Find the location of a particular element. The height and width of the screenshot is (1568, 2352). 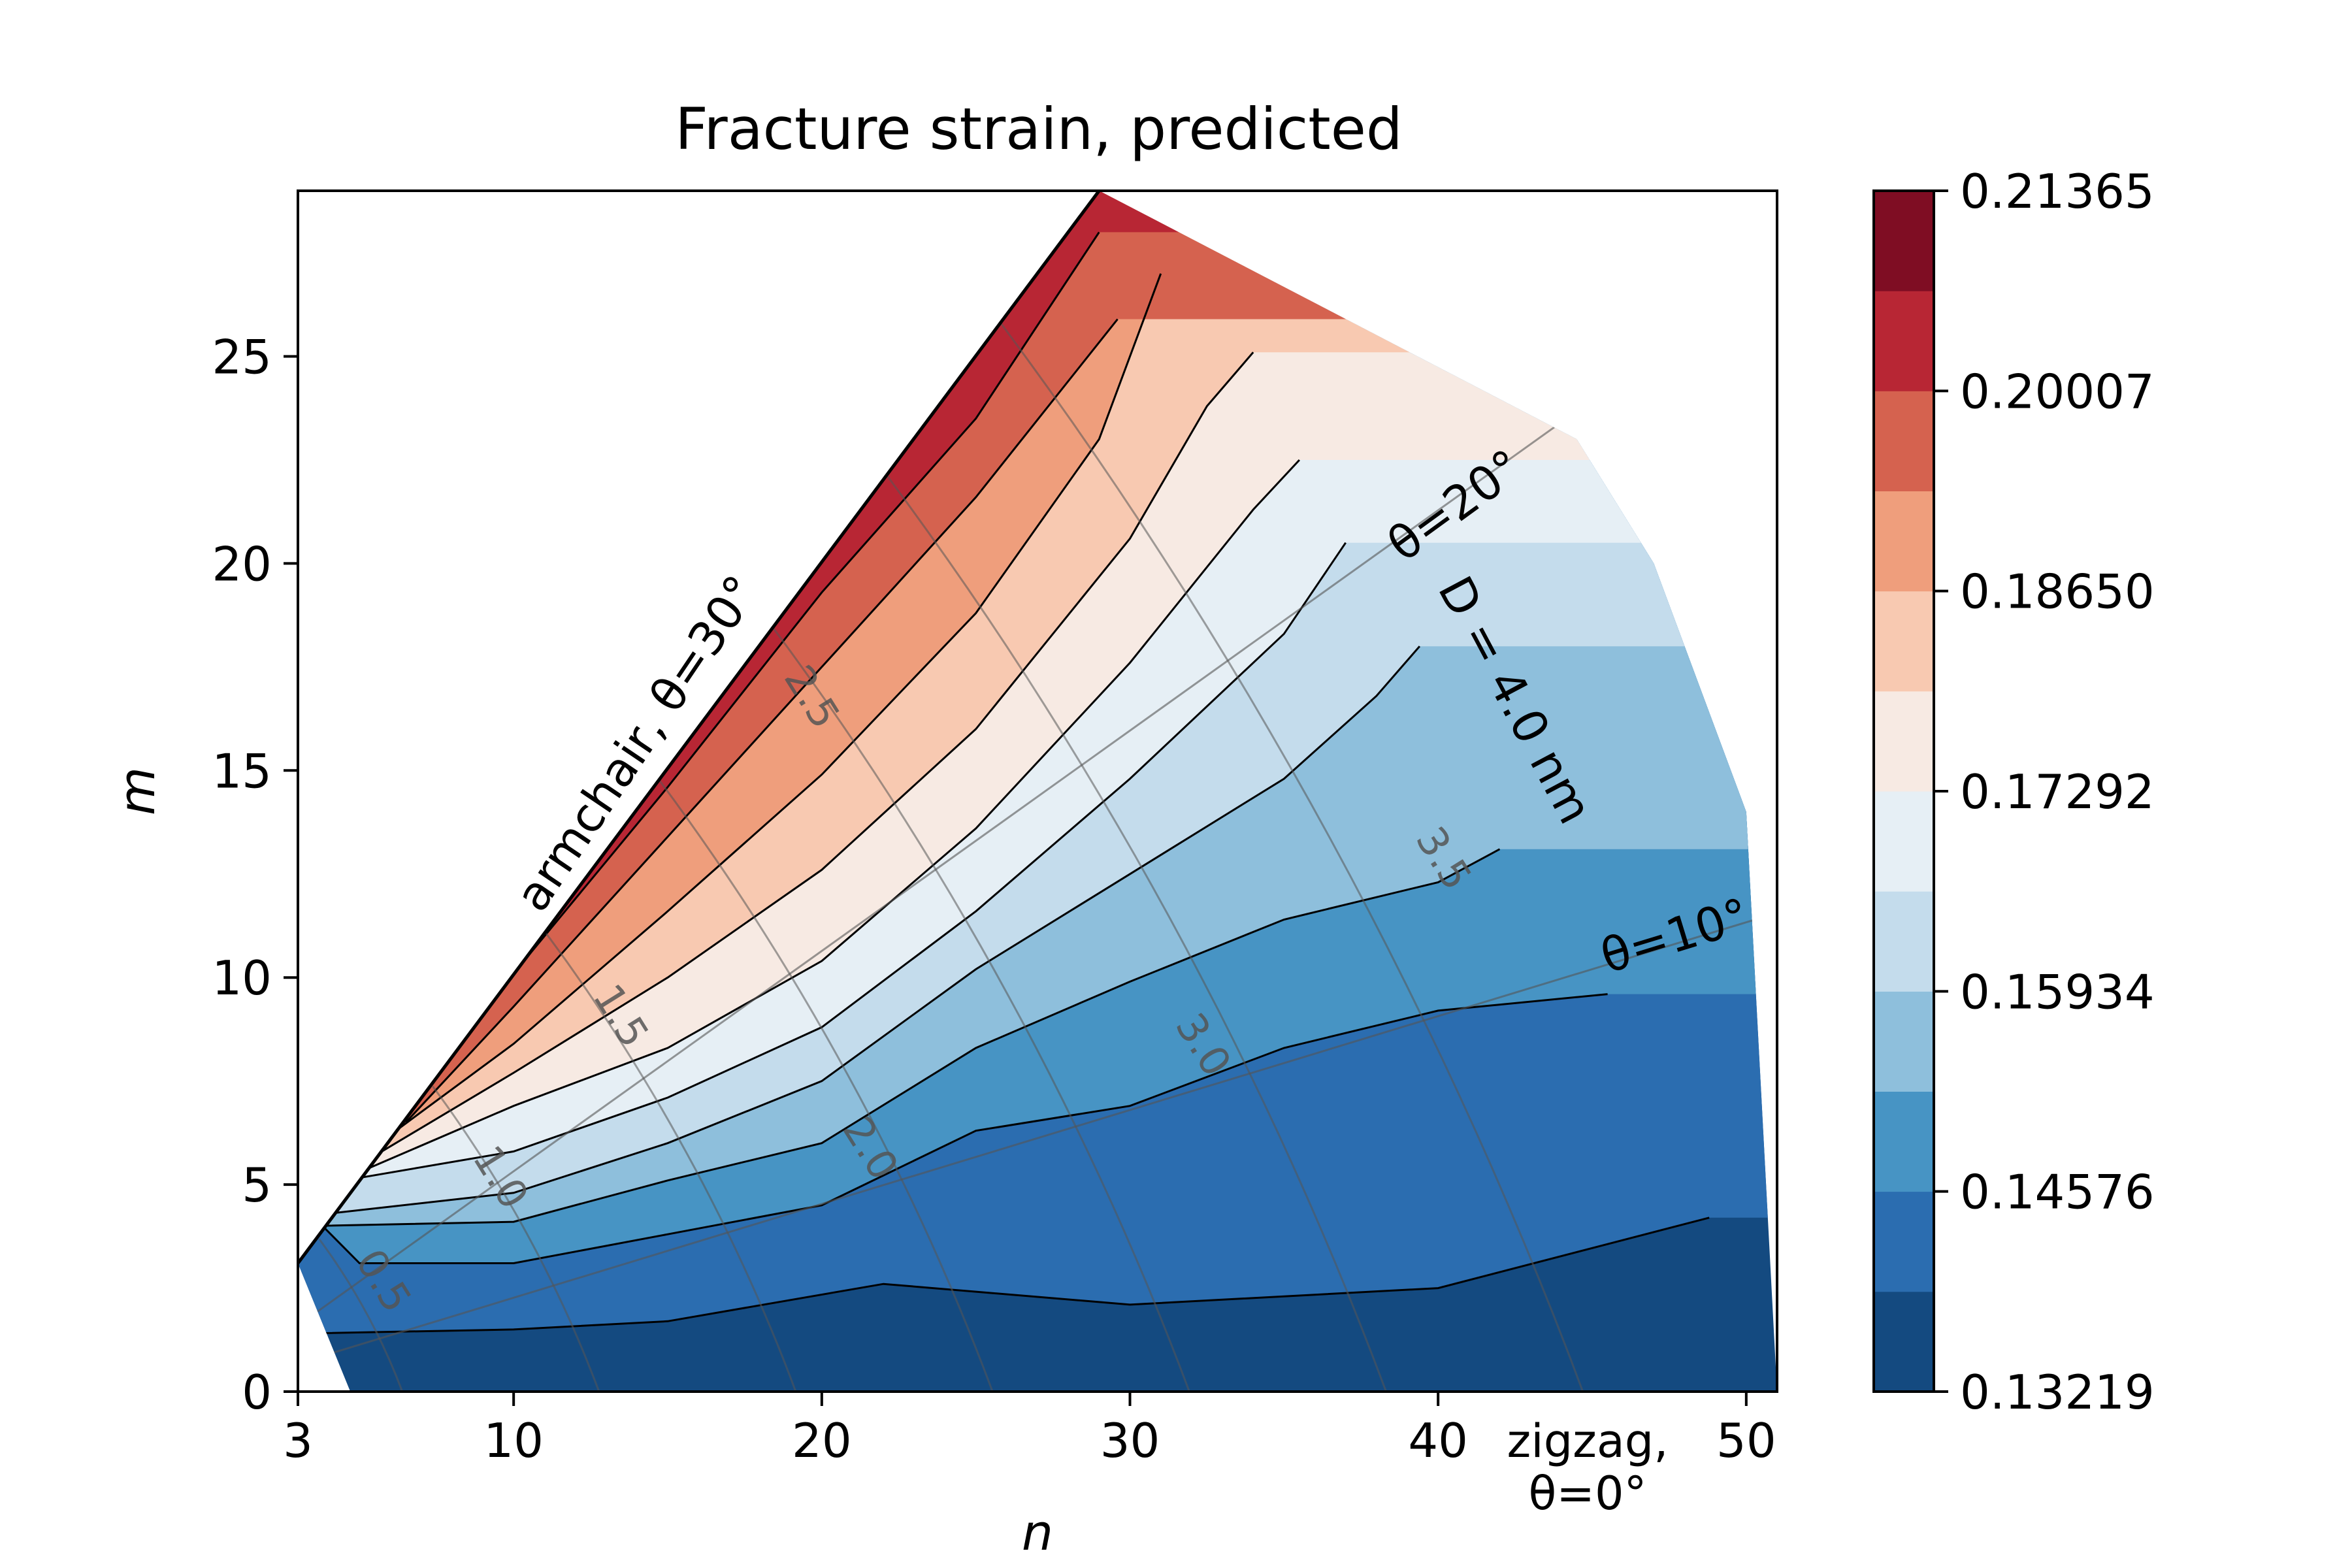

chart-title: Fracture strain, predicted is located at coordinates (1038, 129).